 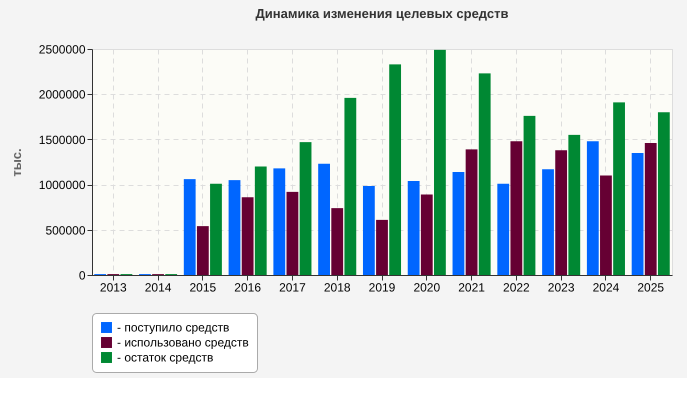 What do you see at coordinates (382, 287) in the screenshot?
I see `x-tick-label: 2019` at bounding box center [382, 287].